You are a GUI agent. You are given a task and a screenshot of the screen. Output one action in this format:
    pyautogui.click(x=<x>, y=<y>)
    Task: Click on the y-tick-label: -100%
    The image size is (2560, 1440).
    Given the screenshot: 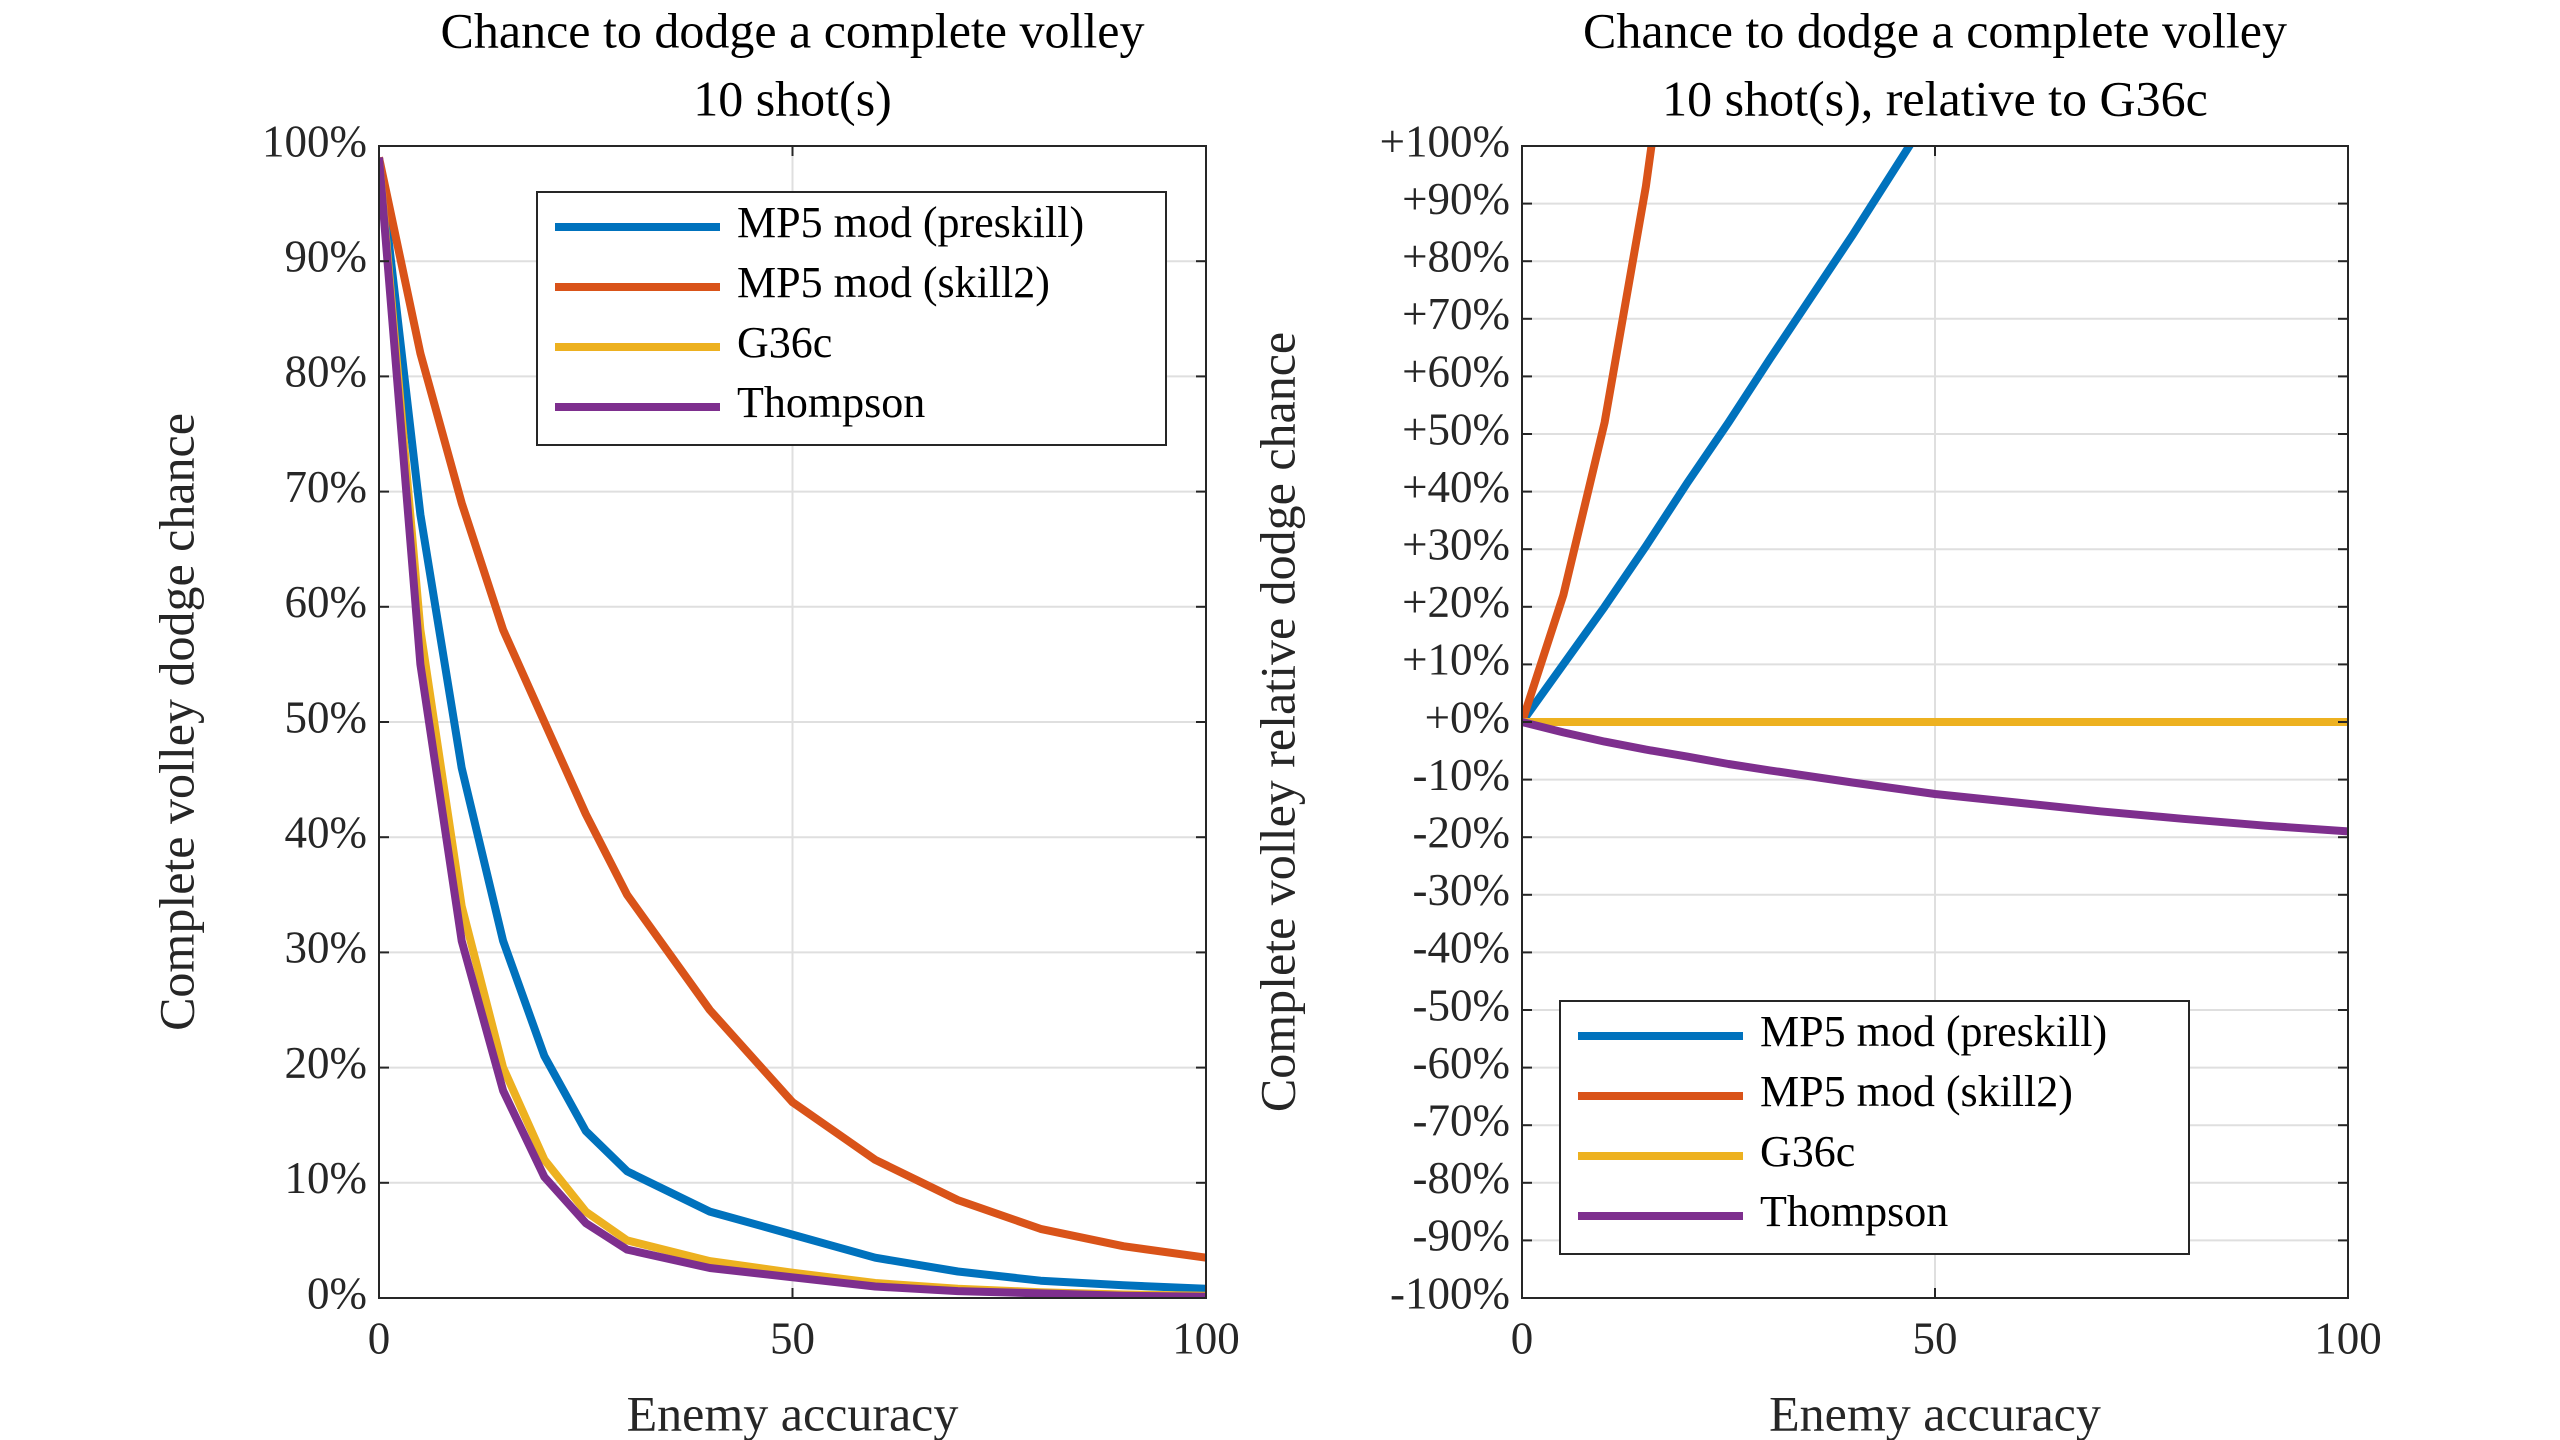 What is the action you would take?
    pyautogui.click(x=1450, y=1293)
    